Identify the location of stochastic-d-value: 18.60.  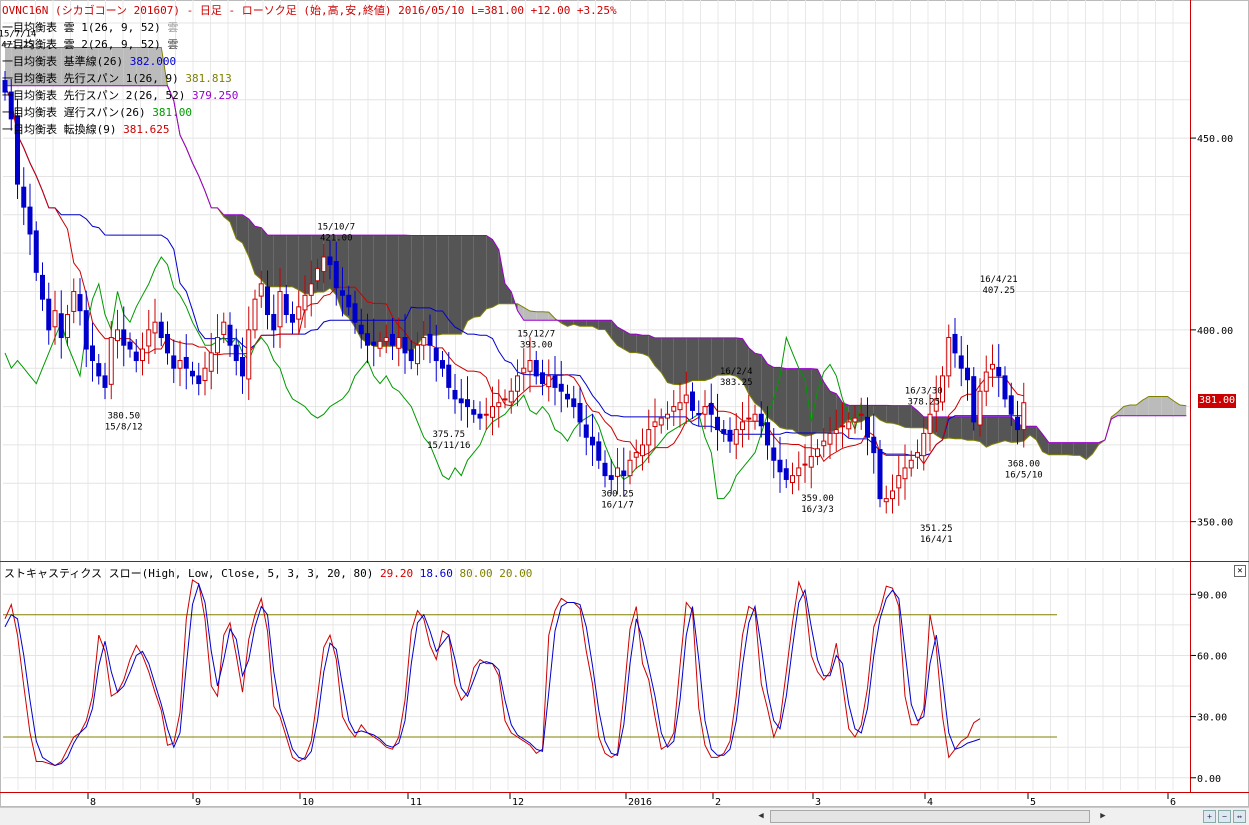
(436, 573).